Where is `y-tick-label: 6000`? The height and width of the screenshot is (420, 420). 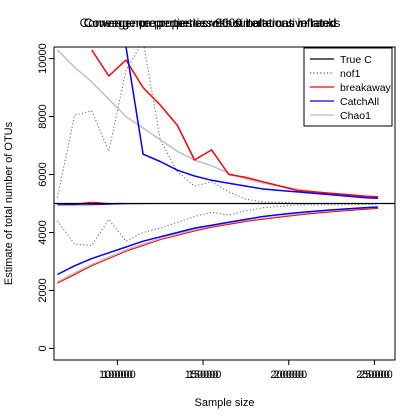 y-tick-label: 6000 is located at coordinates (43, 174).